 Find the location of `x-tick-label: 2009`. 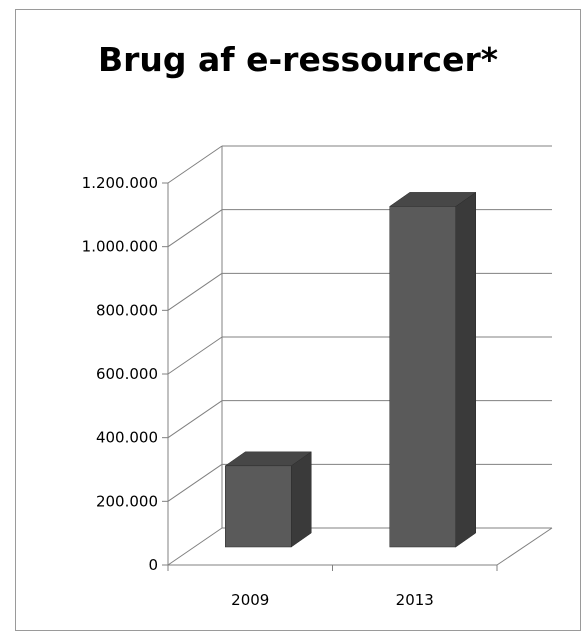

x-tick-label: 2009 is located at coordinates (250, 600).